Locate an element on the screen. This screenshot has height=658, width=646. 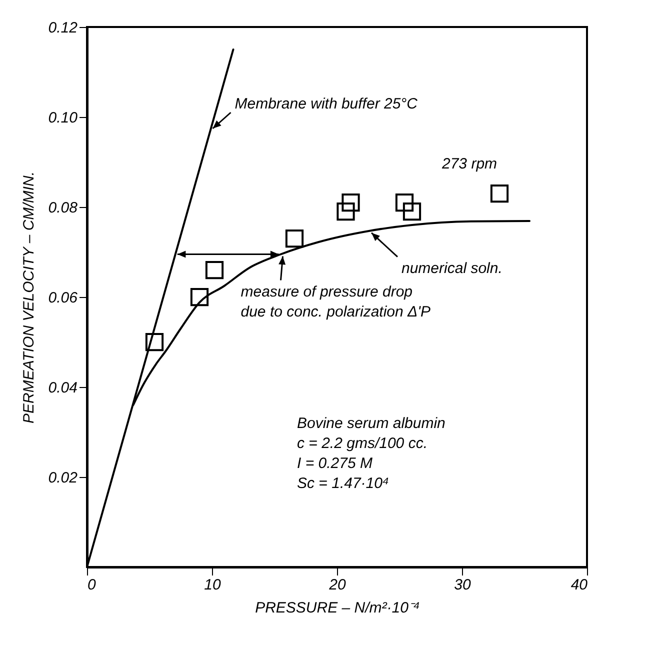
annotation: 273 rpm is located at coordinates (469, 164).